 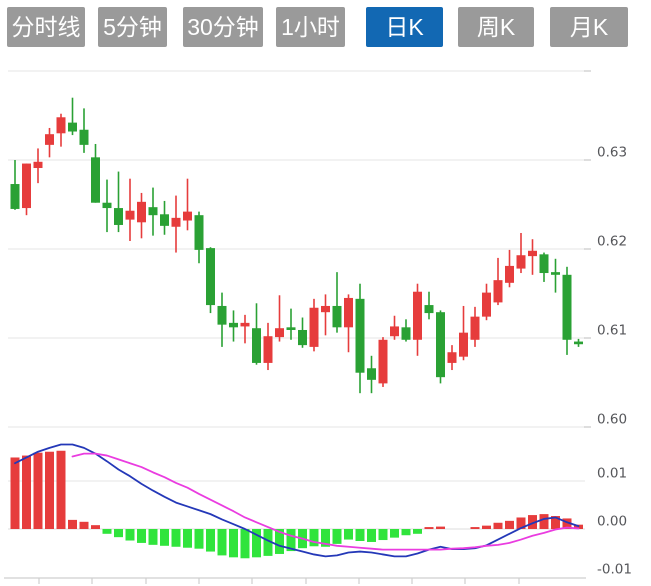 I want to click on tab-time-line: 分时线, so click(x=46, y=27).